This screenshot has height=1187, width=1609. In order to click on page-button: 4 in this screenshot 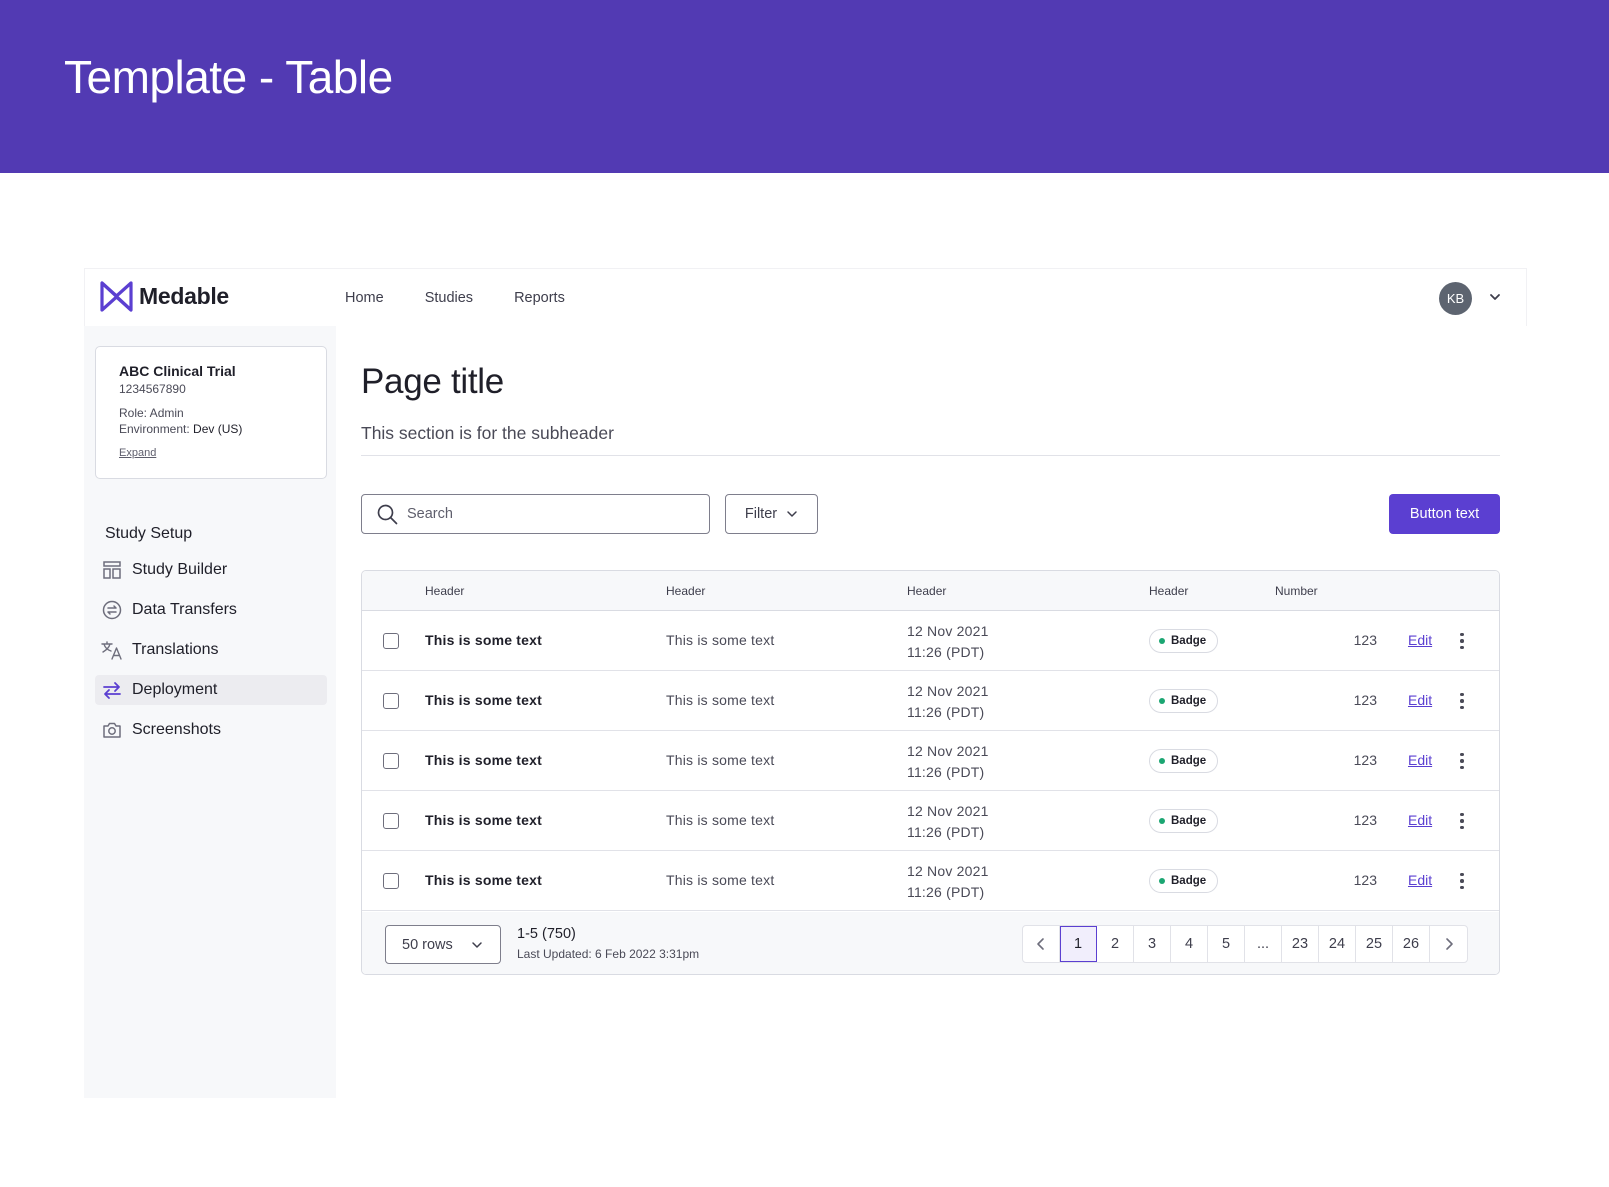, I will do `click(1189, 944)`.